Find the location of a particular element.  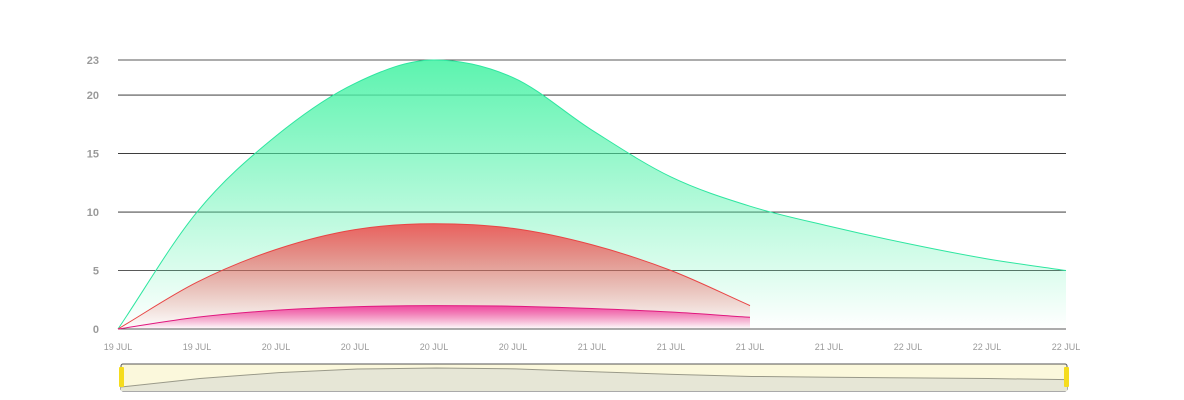

y-tick-label-5: 5 is located at coordinates (96, 272).